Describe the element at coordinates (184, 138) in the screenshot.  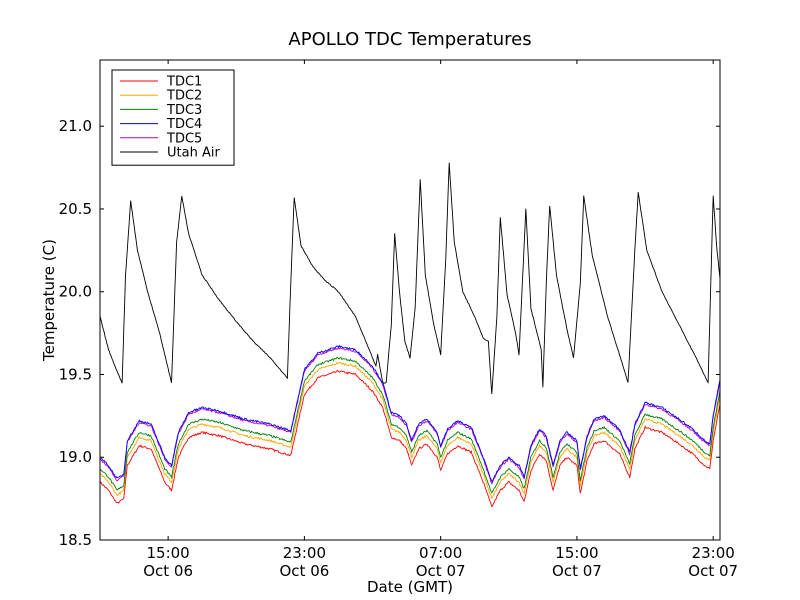
I see `legend-label: TDC5` at that location.